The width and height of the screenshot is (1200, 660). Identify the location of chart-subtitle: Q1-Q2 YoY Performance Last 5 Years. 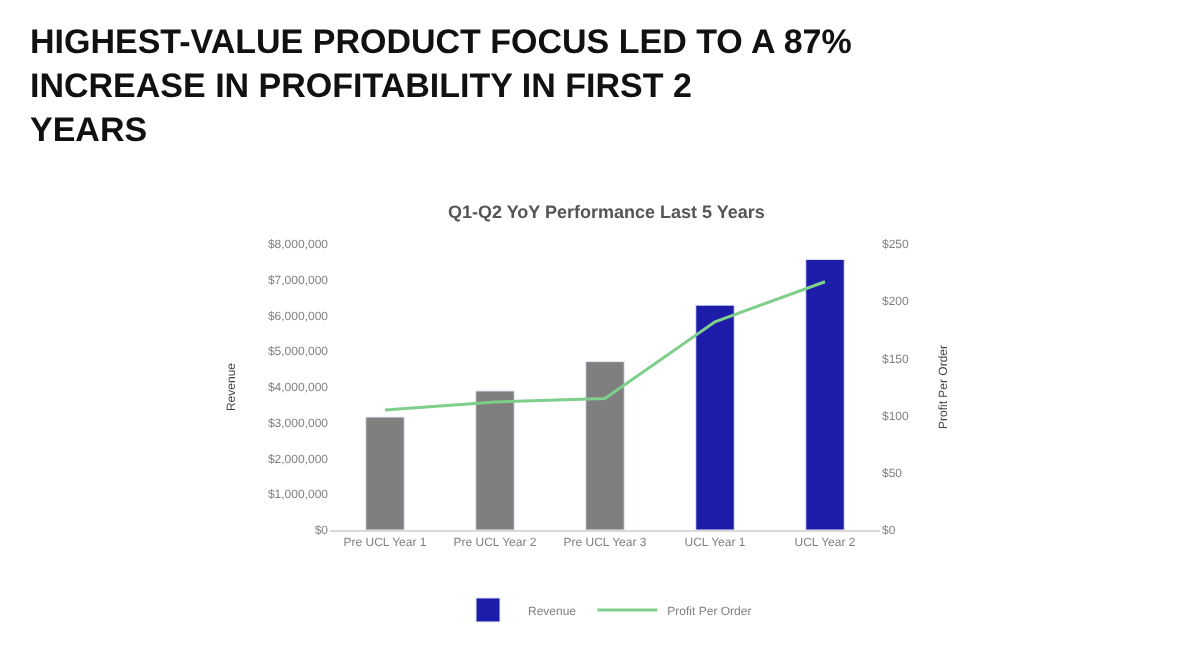
(606, 212).